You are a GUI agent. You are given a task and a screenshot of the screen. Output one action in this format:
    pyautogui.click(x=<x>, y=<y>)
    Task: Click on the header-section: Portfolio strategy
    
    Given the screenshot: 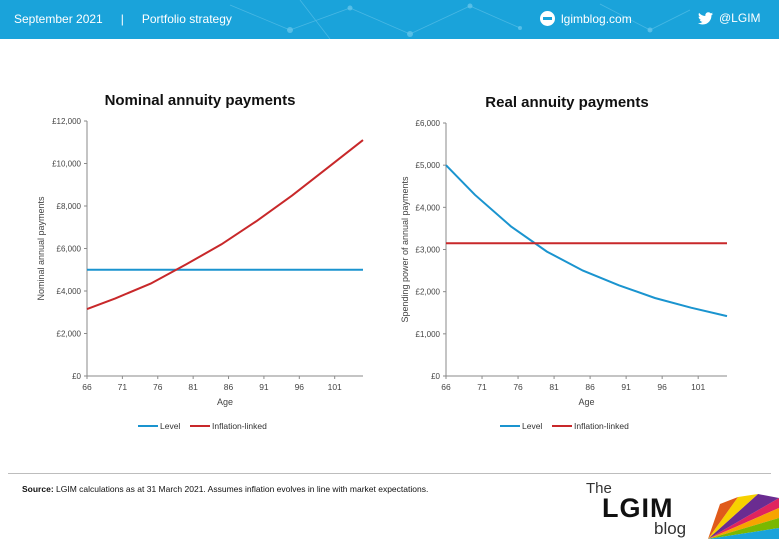 What is the action you would take?
    pyautogui.click(x=186, y=19)
    